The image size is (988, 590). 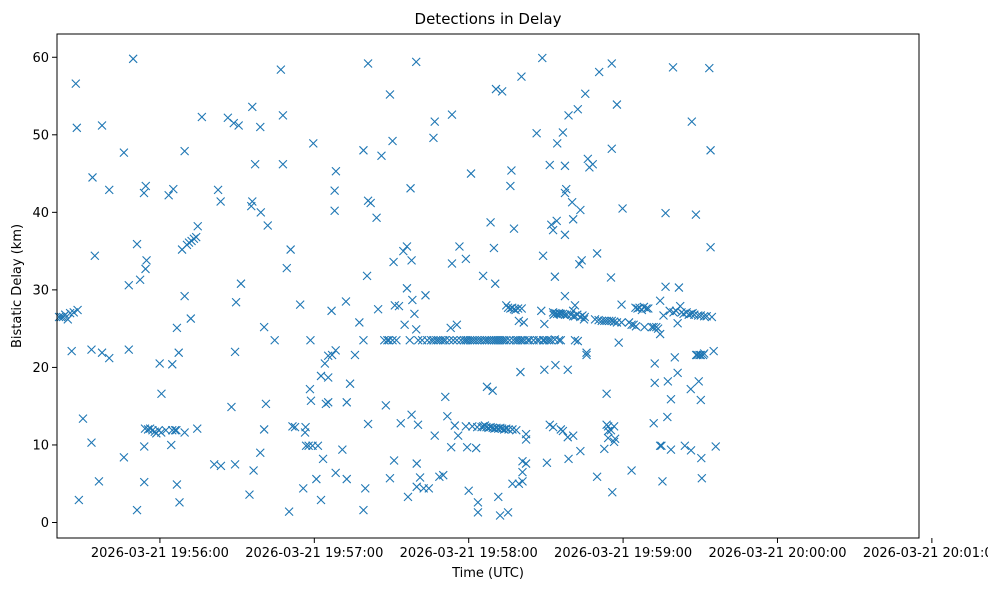 I want to click on x-tick-label: 2026-03-21 20:00:00, so click(x=777, y=553).